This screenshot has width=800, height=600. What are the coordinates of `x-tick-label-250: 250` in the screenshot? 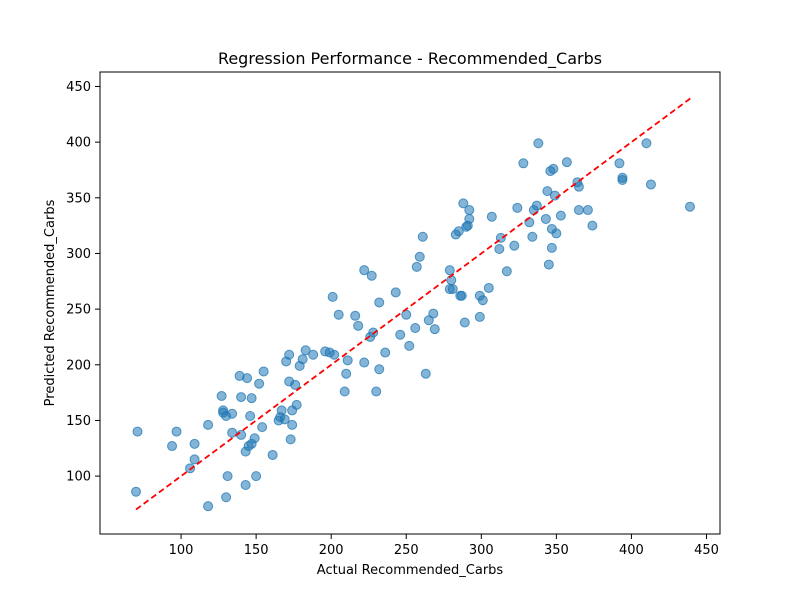 It's located at (406, 550).